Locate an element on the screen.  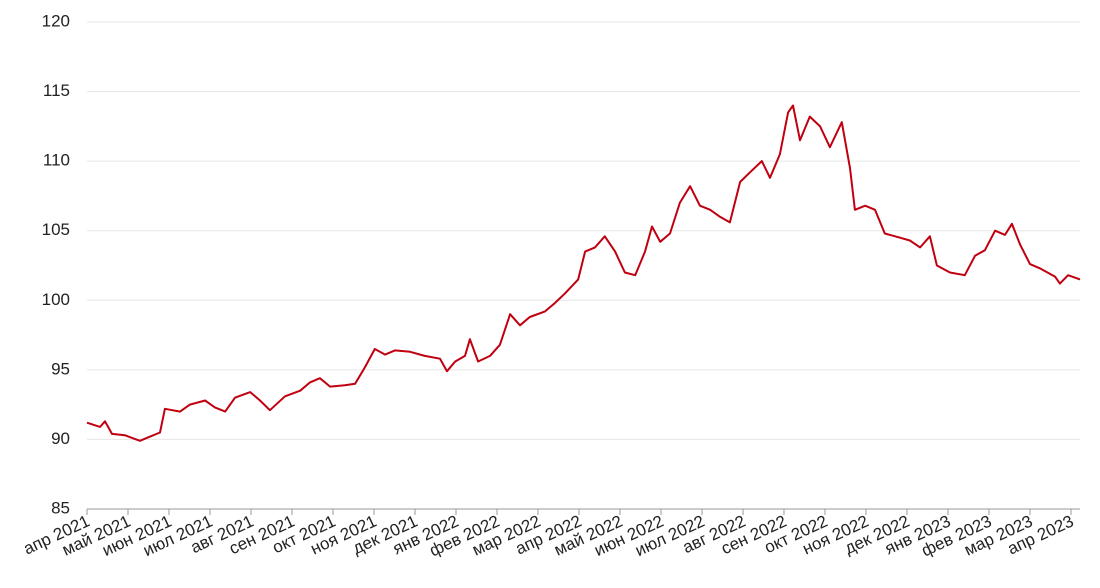
y-tick-label: 120 is located at coordinates (56, 20).